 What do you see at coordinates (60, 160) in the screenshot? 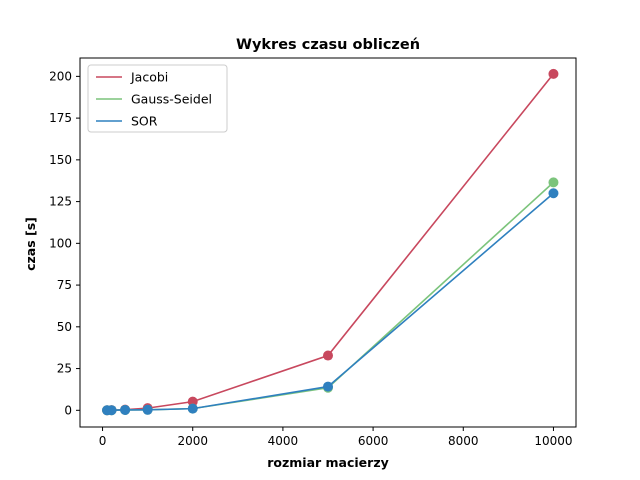
I see `y-tick-label: 150` at bounding box center [60, 160].